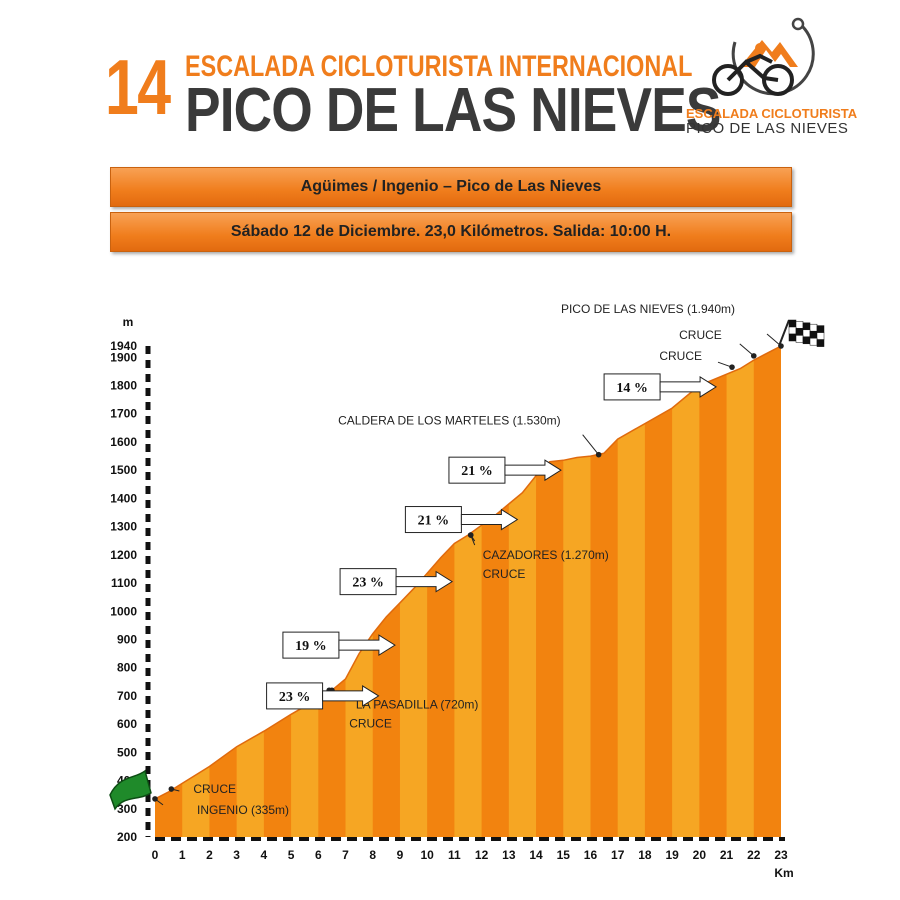 Image resolution: width=900 pixels, height=900 pixels. What do you see at coordinates (449, 421) in the screenshot?
I see `annotation-label: CALDERA DE LOS MARTELES (1.530m)` at bounding box center [449, 421].